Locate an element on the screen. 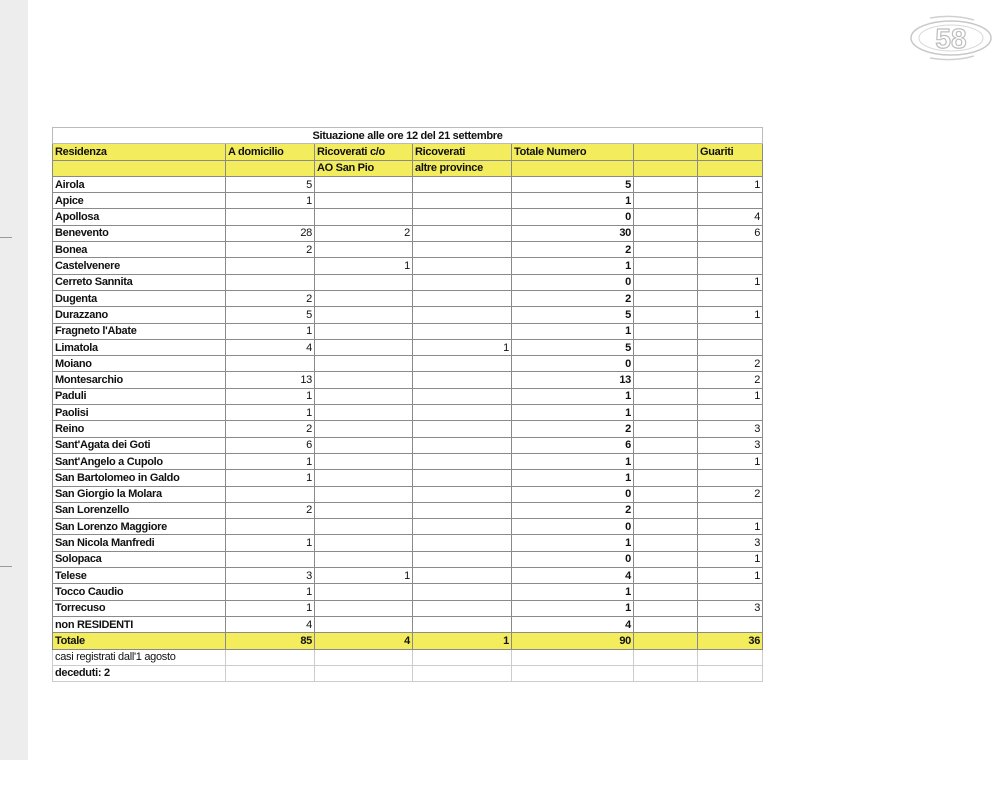 Image resolution: width=1000 pixels, height=800 pixels. table-row: Castelvenere 1 1 is located at coordinates (408, 266).